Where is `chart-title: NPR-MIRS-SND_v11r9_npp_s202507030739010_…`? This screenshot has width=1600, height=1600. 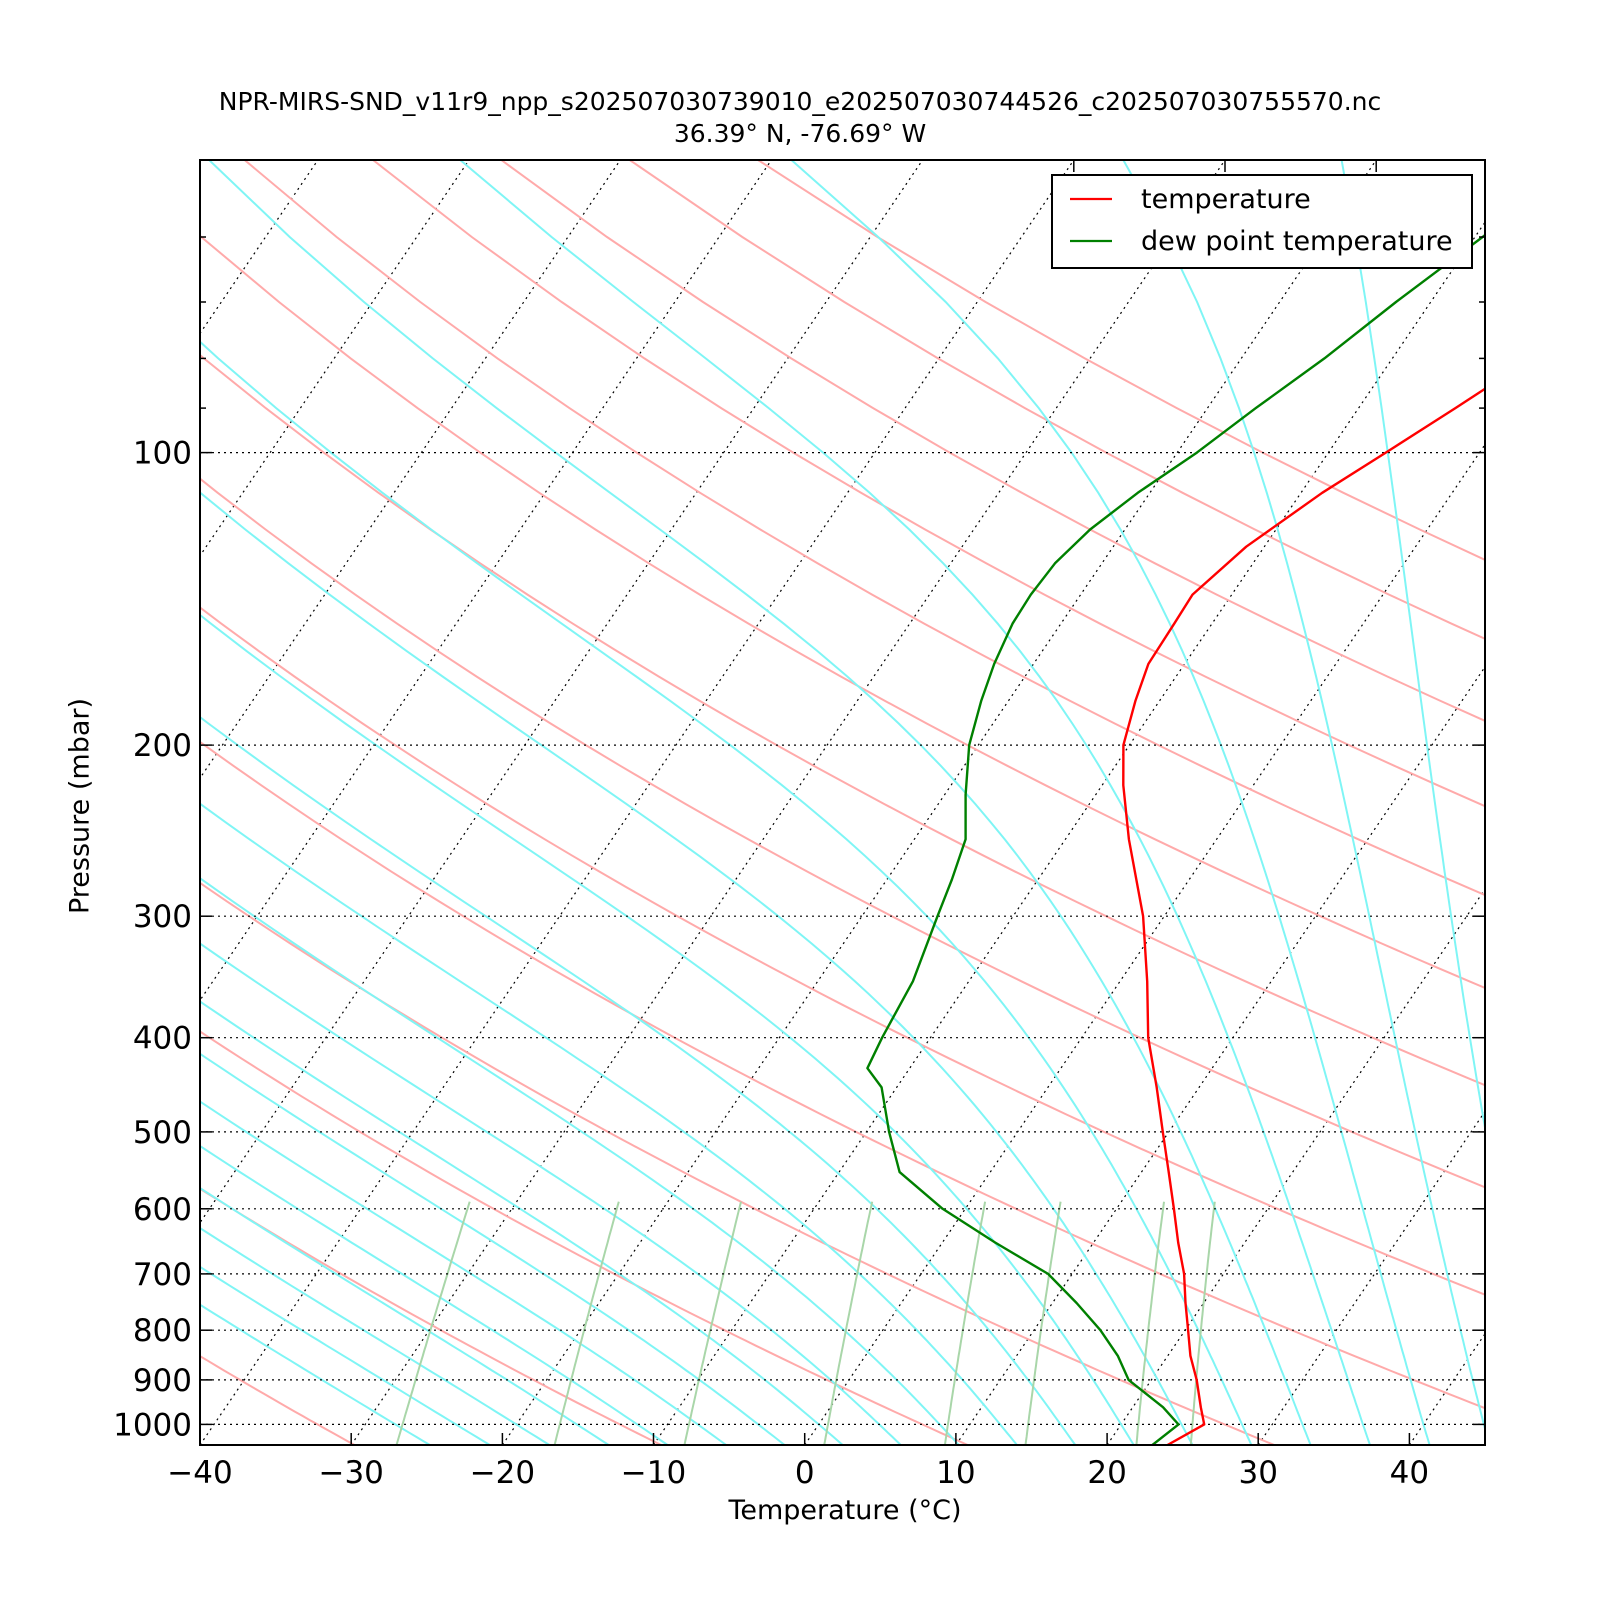
chart-title: NPR-MIRS-SND_v11r9_npp_s202507030739010_… is located at coordinates (800, 101).